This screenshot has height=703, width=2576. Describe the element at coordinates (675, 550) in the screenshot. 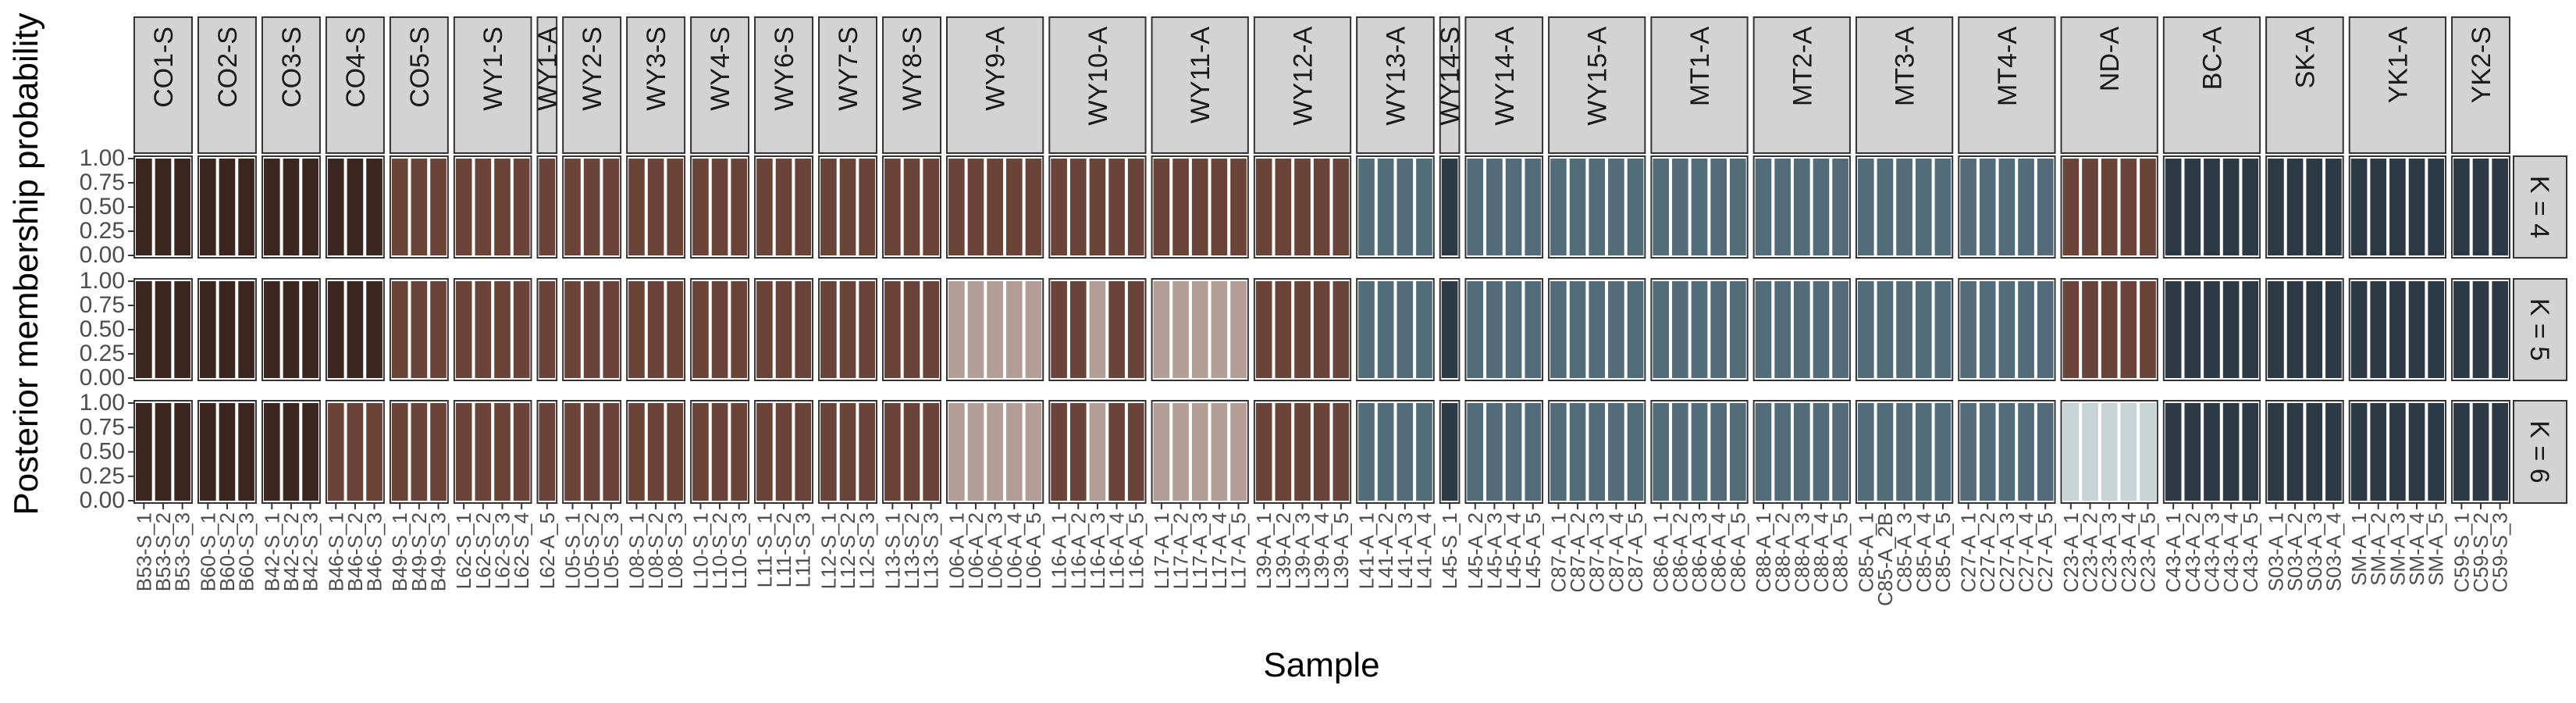

I see `x-label-L08-S_3: L08-S_3` at that location.